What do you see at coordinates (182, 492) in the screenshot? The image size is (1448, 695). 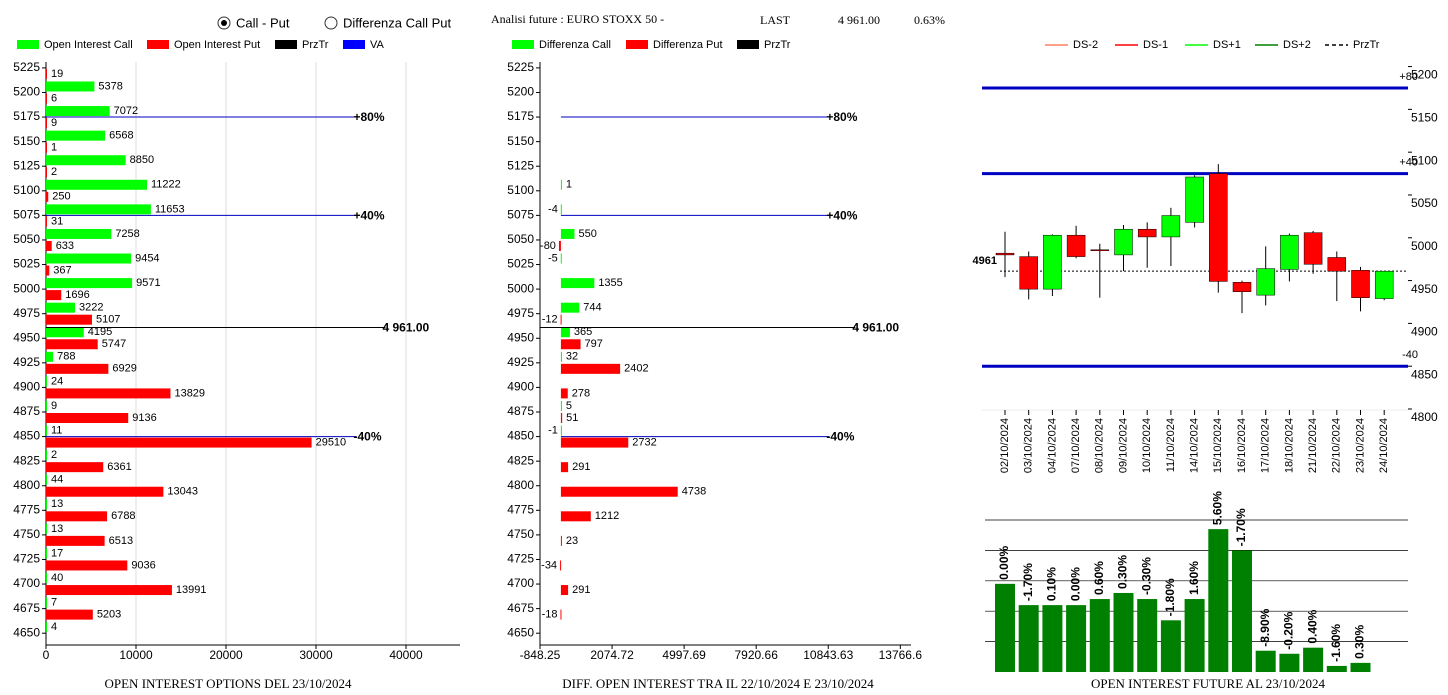 I see `value-label: 13043` at bounding box center [182, 492].